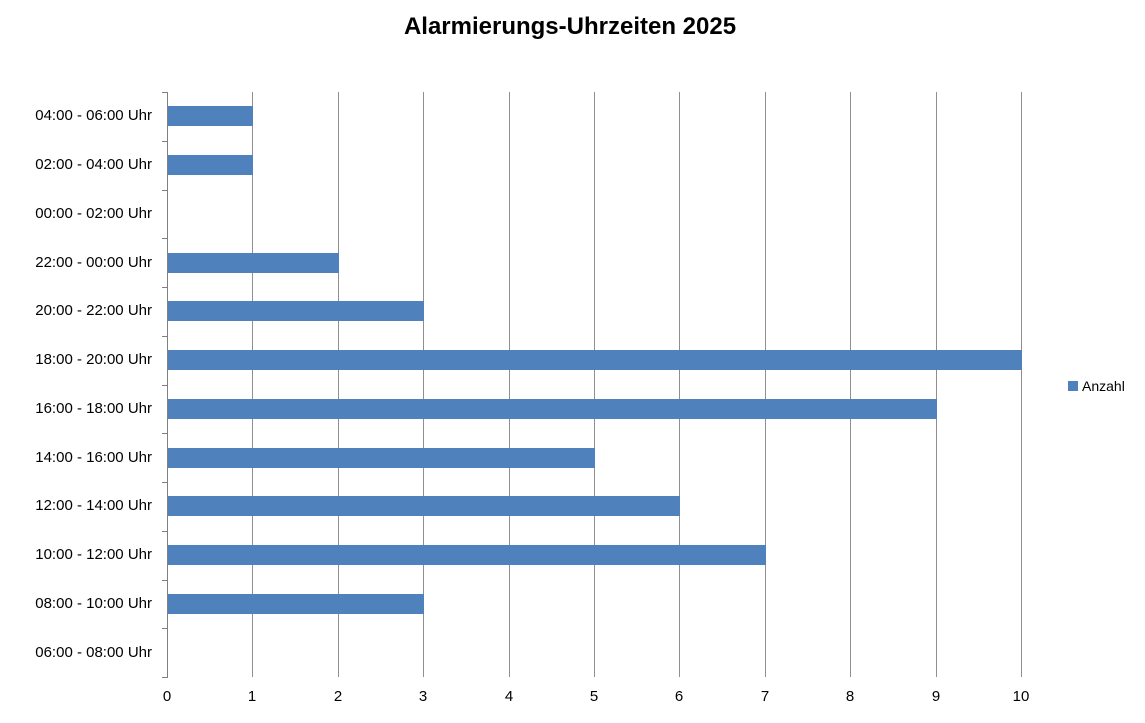 This screenshot has height=723, width=1145. What do you see at coordinates (253, 263) in the screenshot?
I see `bar-22-00-00-00-` at bounding box center [253, 263].